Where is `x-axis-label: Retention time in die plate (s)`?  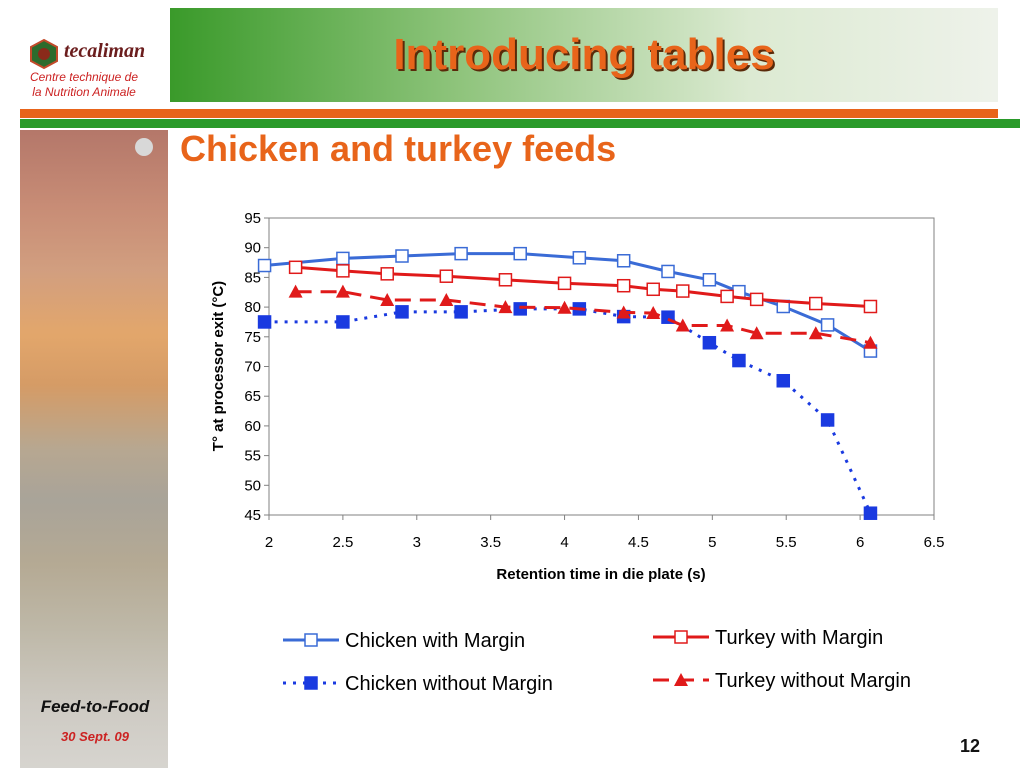
x-axis-label: Retention time in die plate (s) is located at coordinates (600, 574).